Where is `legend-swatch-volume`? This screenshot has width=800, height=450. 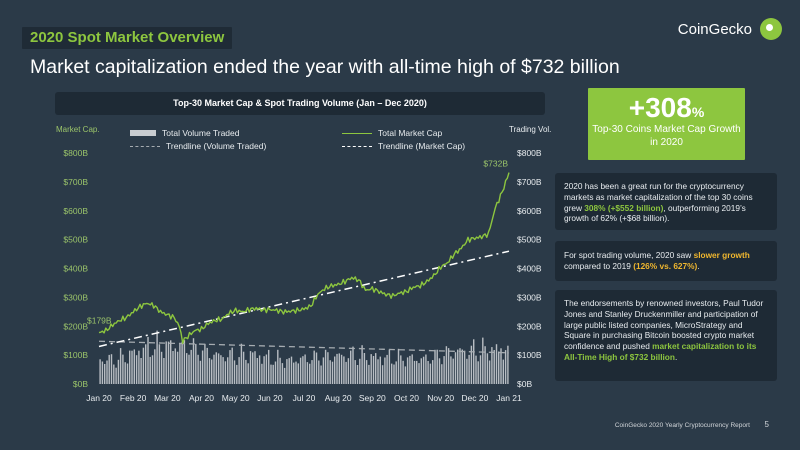
legend-swatch-volume is located at coordinates (143, 133).